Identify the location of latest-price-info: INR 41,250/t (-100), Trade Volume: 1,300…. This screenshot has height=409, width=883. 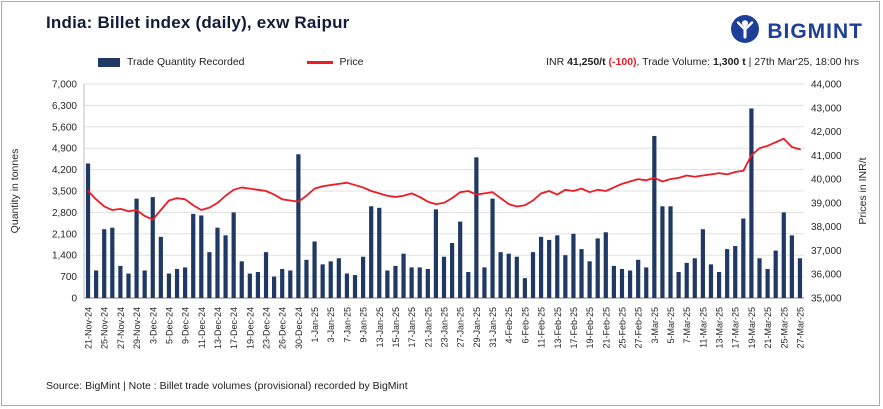
(702, 62).